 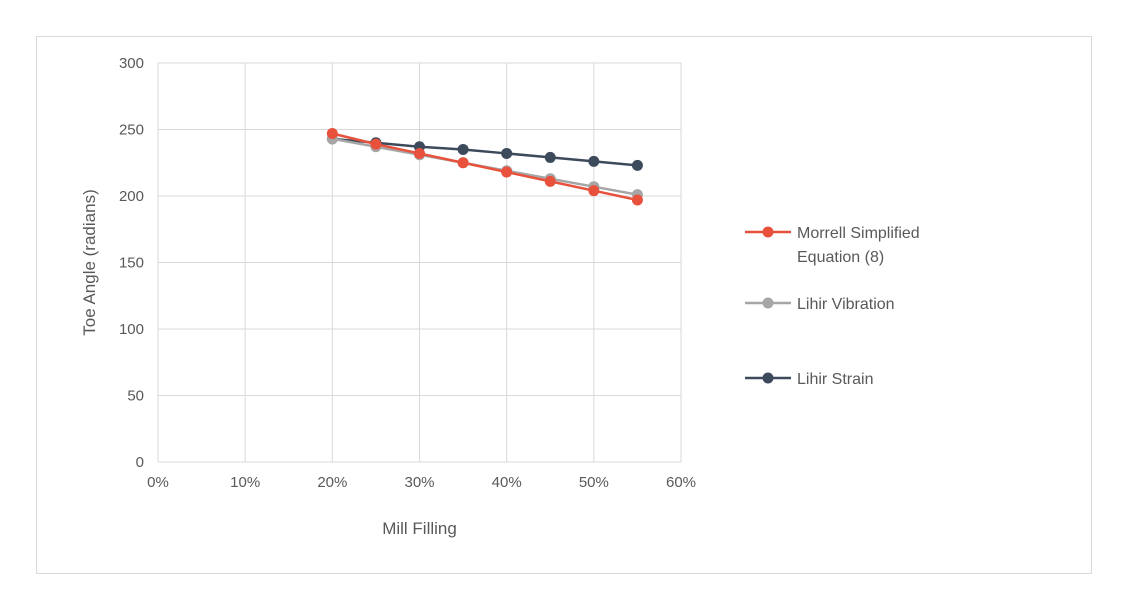 I want to click on legend-item: Lihir Strain, so click(x=809, y=379).